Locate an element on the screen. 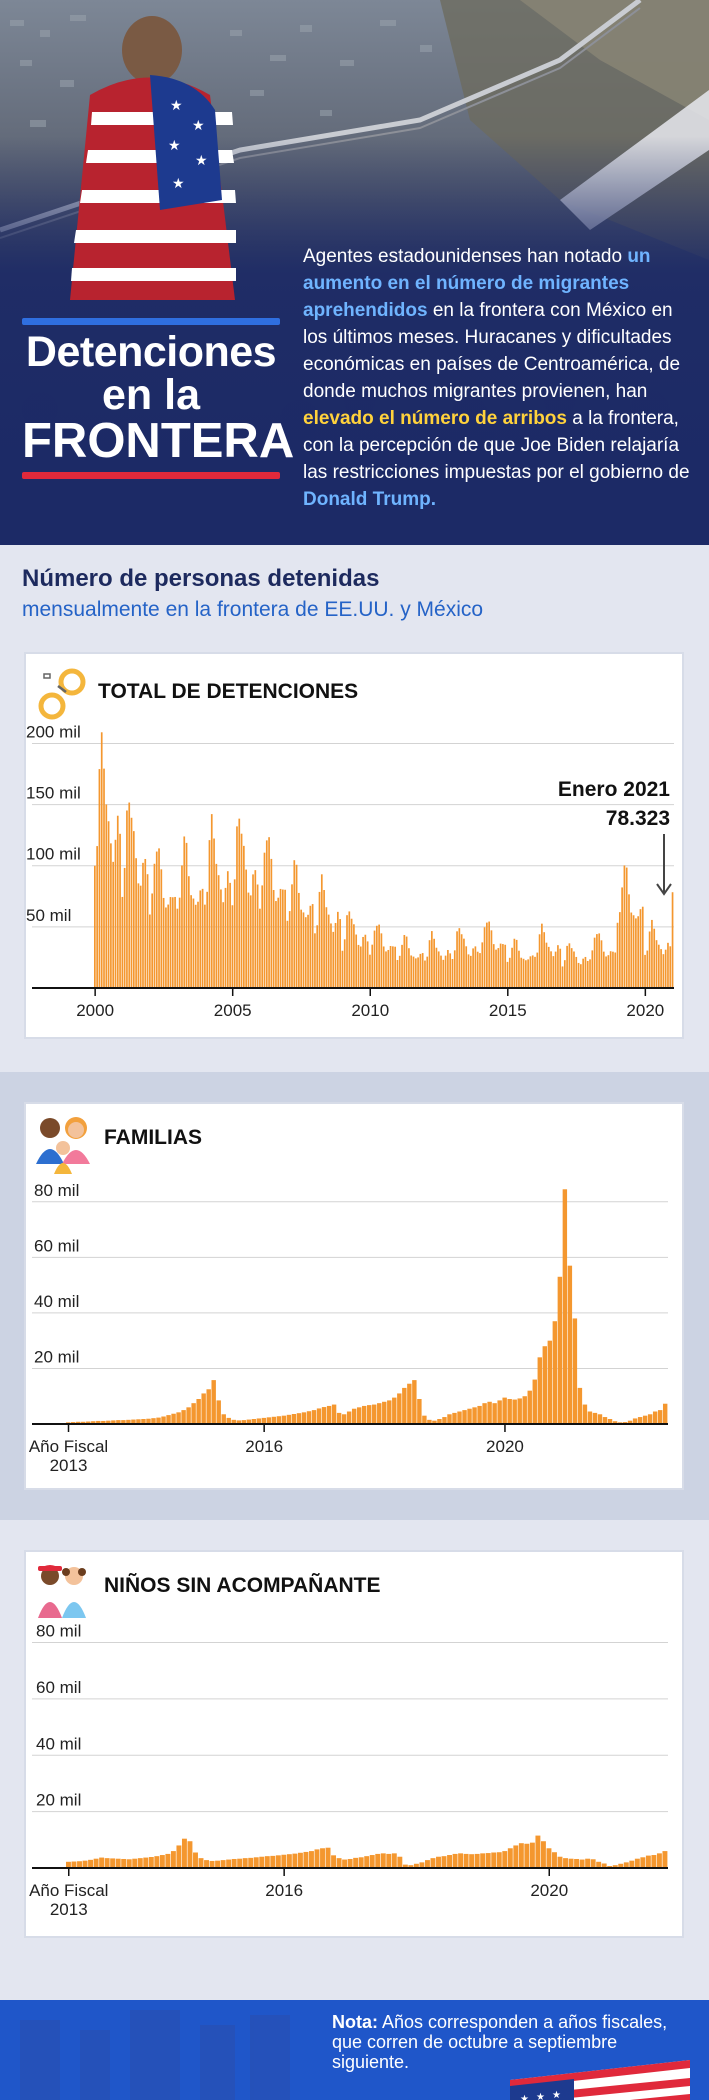 The image size is (709, 2100). y-tick-label: 100 mil is located at coordinates (53, 854).